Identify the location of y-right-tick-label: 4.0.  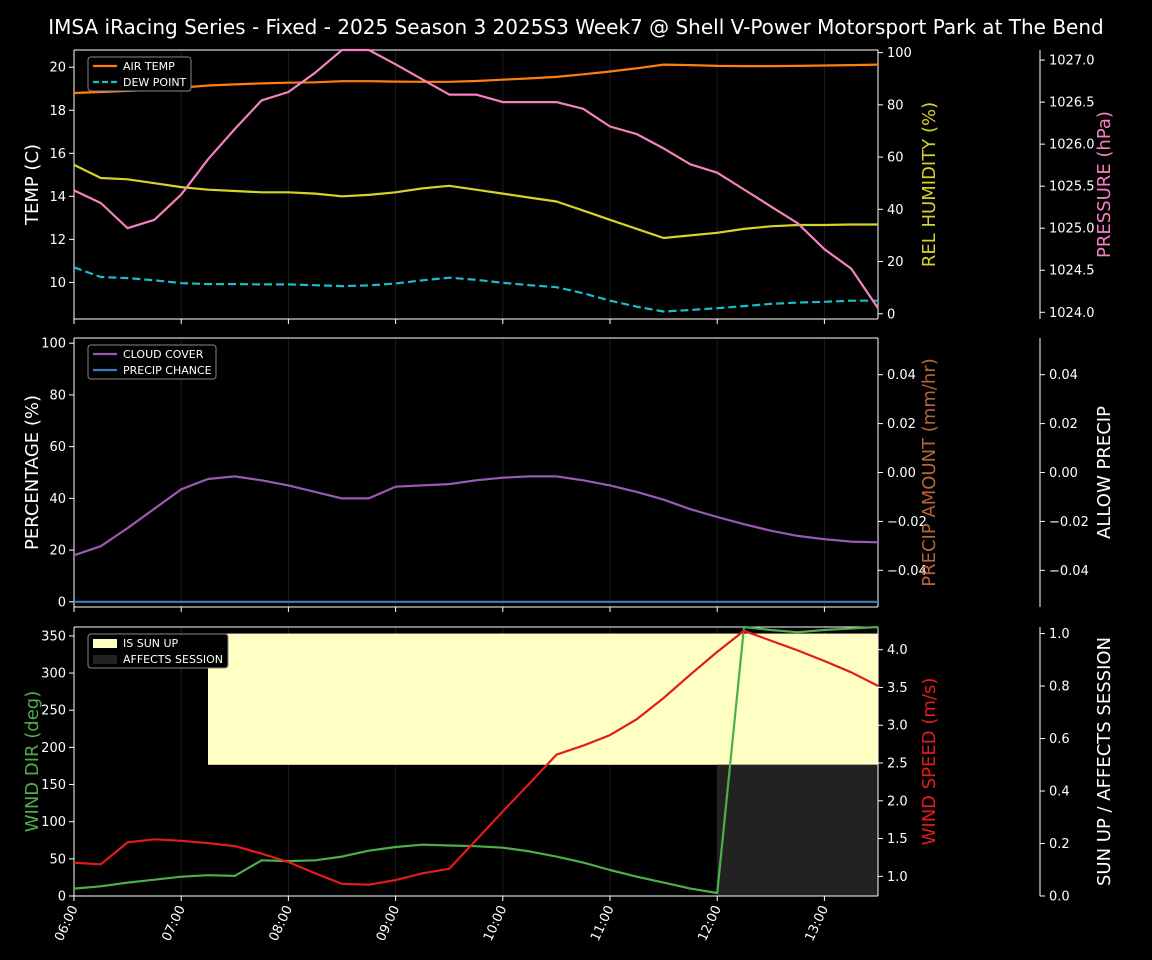
(897, 650).